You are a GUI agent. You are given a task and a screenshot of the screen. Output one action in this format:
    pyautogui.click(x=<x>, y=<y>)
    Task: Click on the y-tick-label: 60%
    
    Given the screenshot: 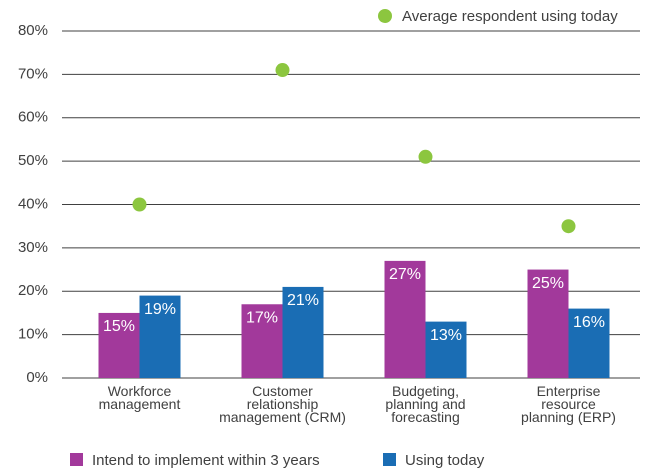 What is the action you would take?
    pyautogui.click(x=33, y=117)
    